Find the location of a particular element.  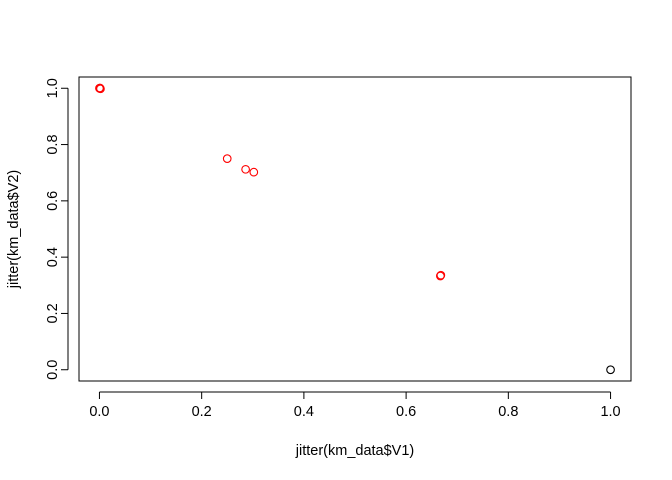

x-tick-label: 0.6 is located at coordinates (406, 412).